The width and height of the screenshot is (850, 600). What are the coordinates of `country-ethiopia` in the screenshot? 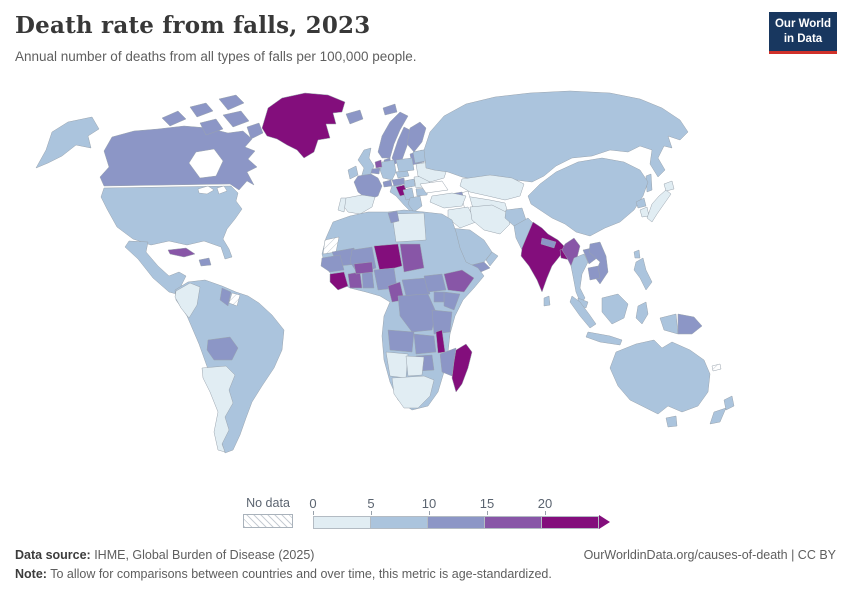 It's located at (459, 281).